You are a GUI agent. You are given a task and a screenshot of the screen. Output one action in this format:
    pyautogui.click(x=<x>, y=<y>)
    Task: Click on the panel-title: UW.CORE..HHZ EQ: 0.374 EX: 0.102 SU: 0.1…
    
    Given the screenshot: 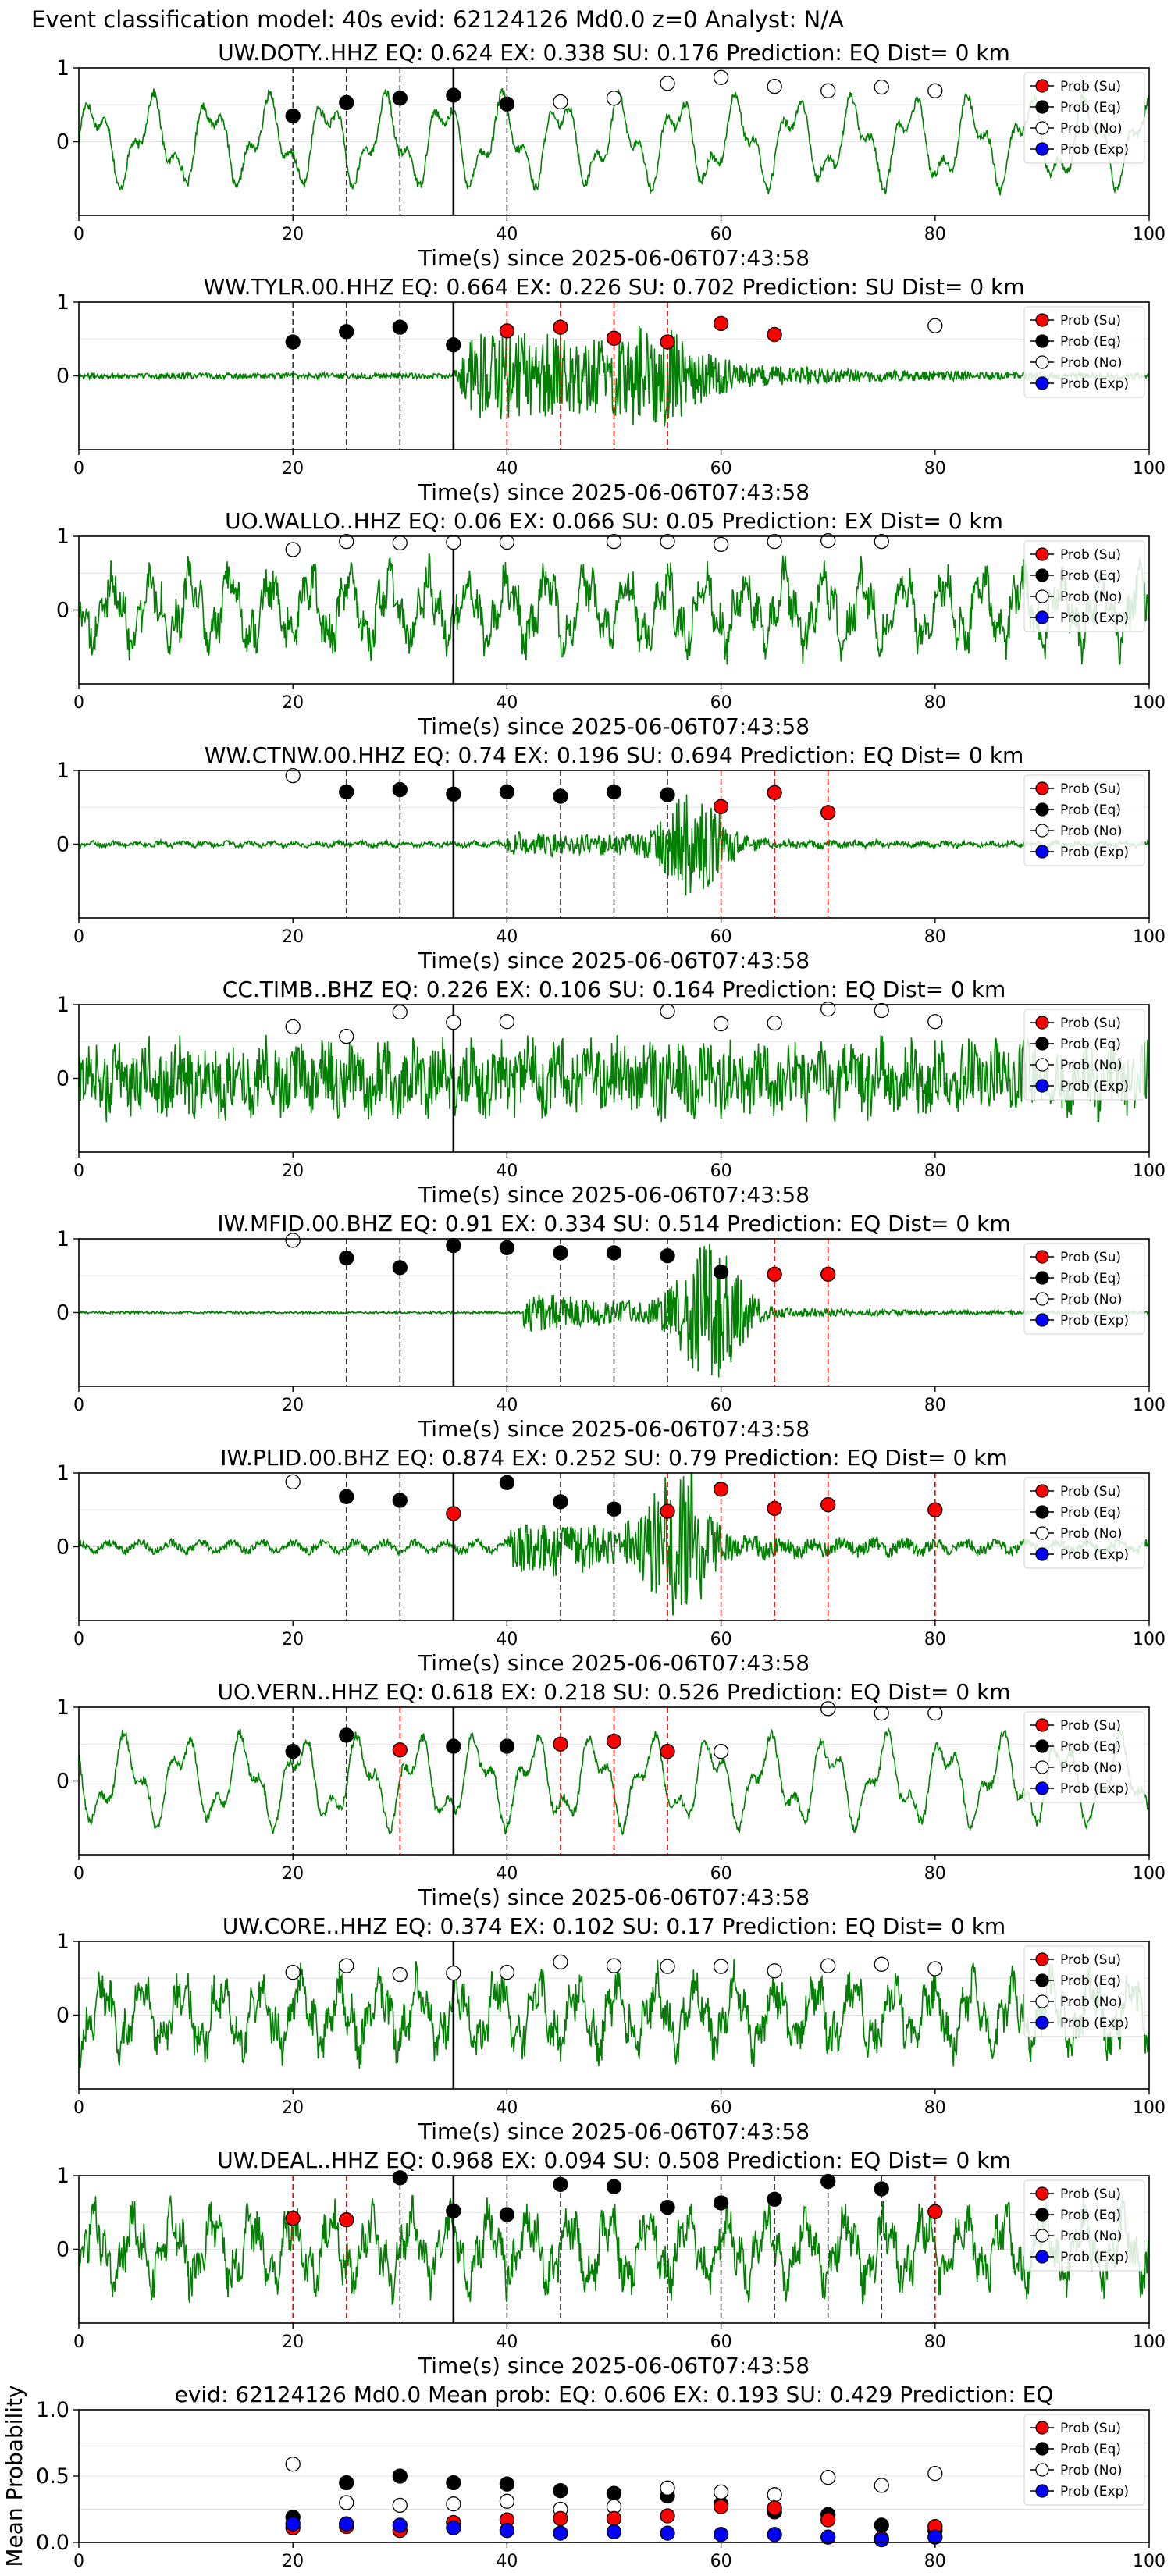 What is the action you would take?
    pyautogui.click(x=613, y=1926)
    